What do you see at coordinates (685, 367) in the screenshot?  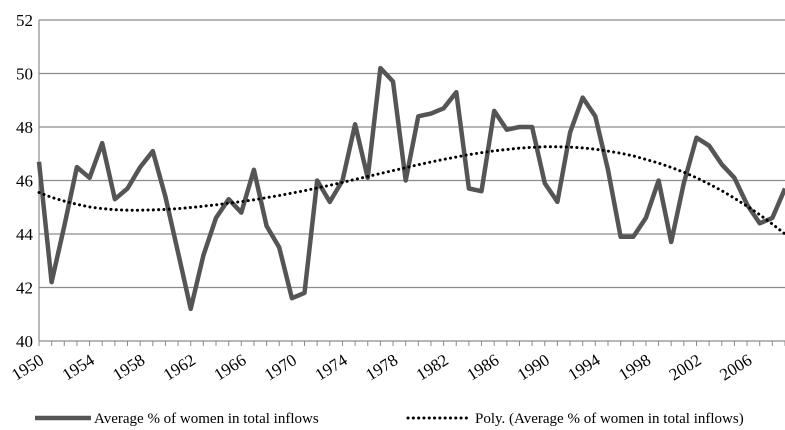 I see `x-tick-label: 2002` at bounding box center [685, 367].